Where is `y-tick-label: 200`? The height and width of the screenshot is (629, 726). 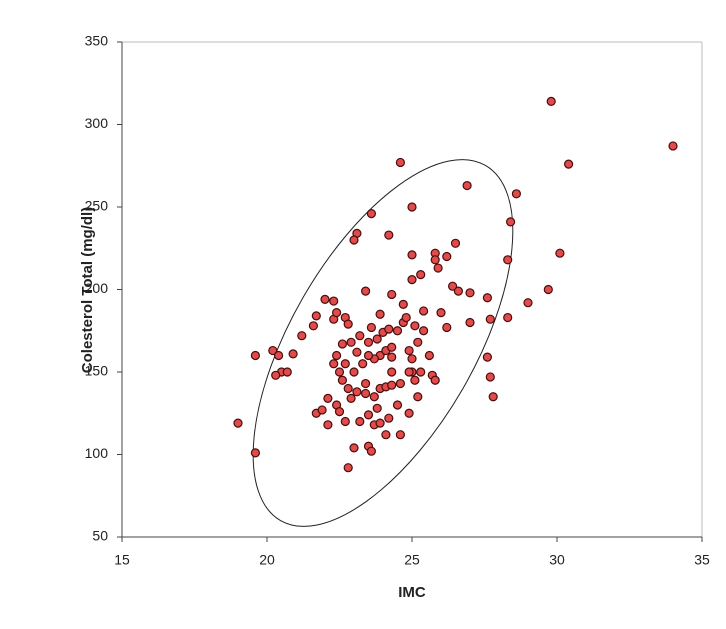 y-tick-label: 200 is located at coordinates (97, 288).